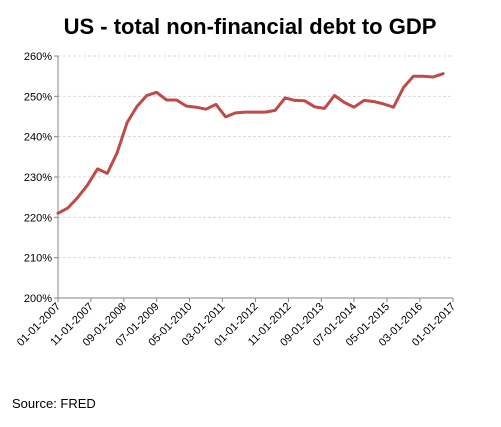  Describe the element at coordinates (38, 218) in the screenshot. I see `y-tick-label: 220%` at that location.